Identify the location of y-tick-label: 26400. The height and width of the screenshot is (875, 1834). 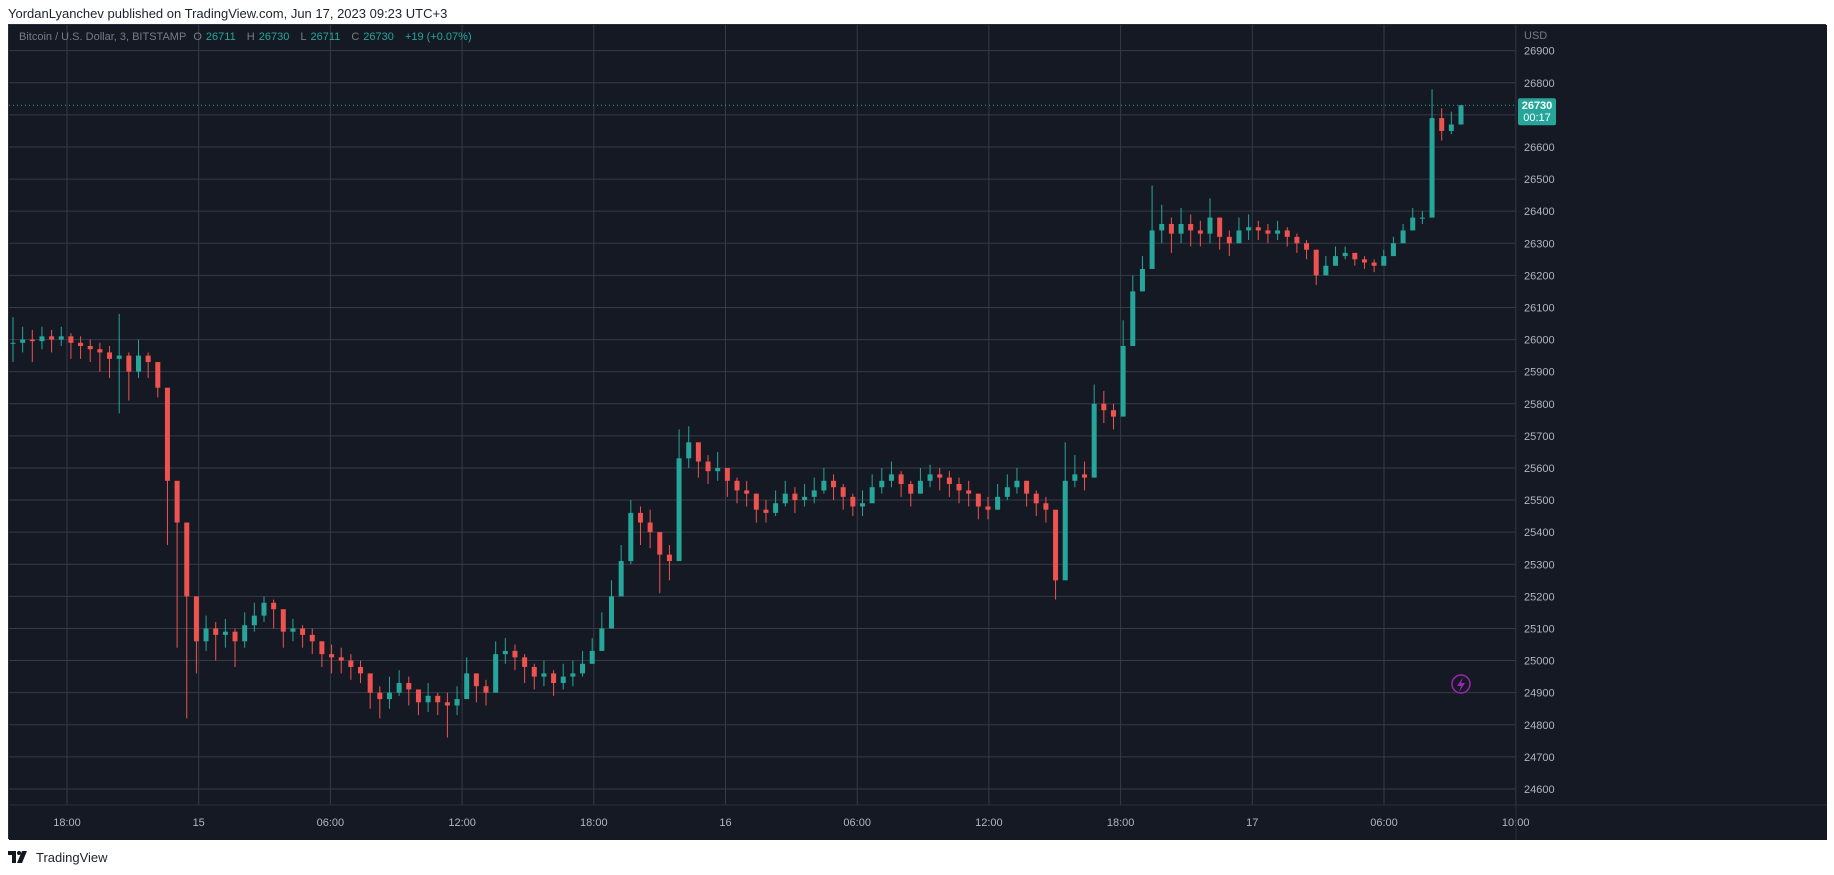
(1539, 212).